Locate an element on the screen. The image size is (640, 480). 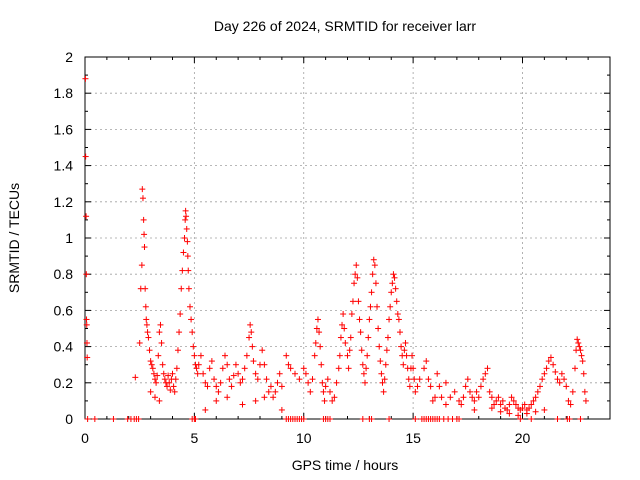
x-tick-label: 5 is located at coordinates (194, 438).